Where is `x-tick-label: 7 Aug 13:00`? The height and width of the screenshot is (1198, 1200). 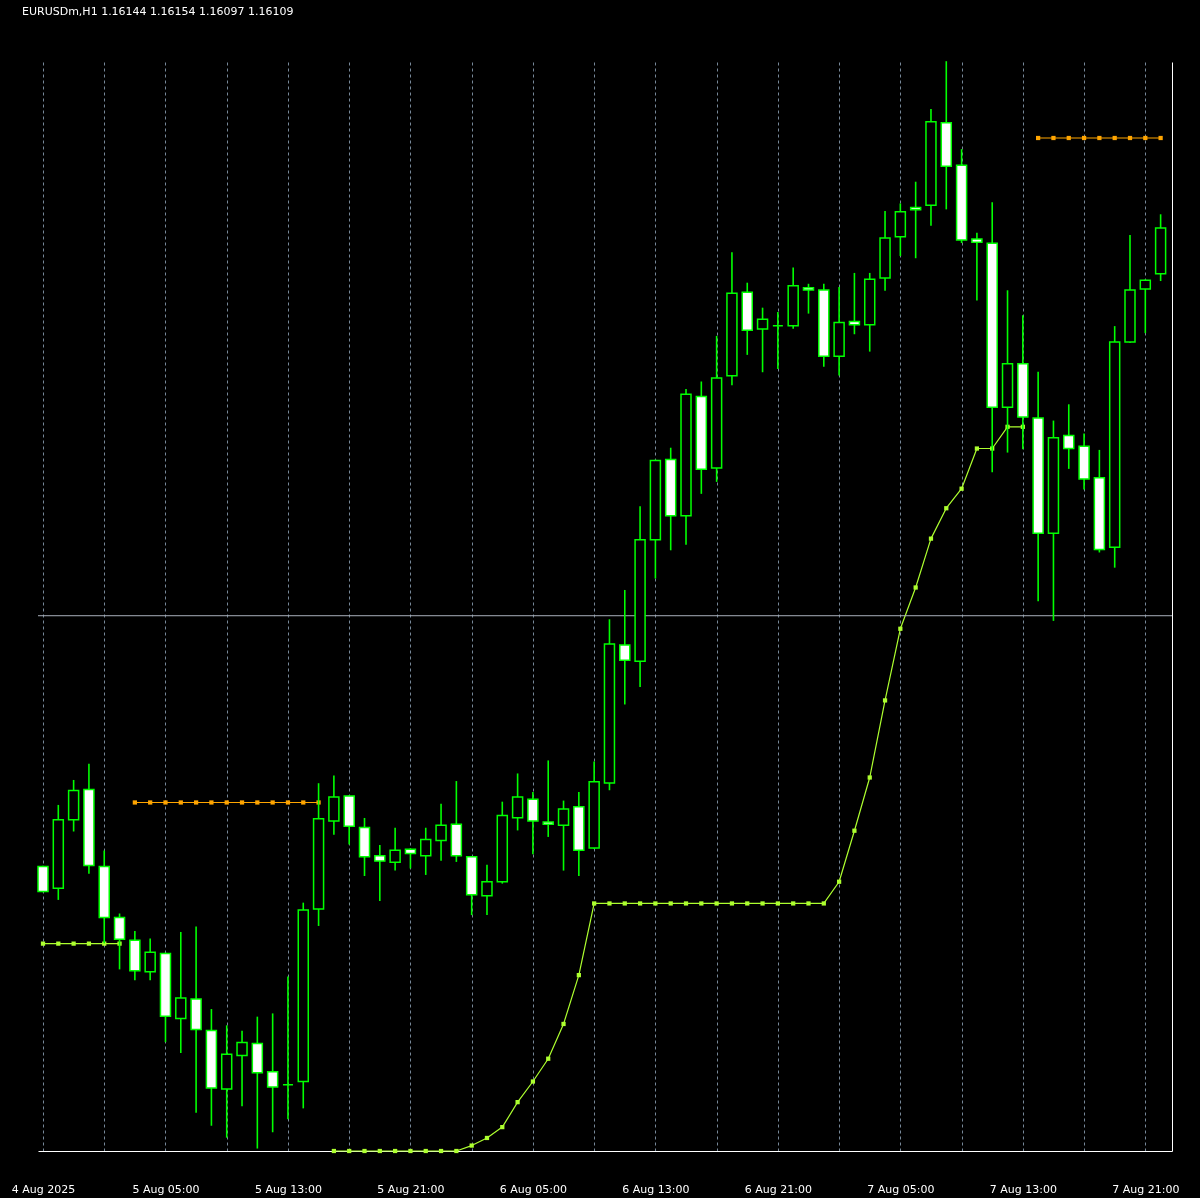 x-tick-label: 7 Aug 13:00 is located at coordinates (1023, 1189).